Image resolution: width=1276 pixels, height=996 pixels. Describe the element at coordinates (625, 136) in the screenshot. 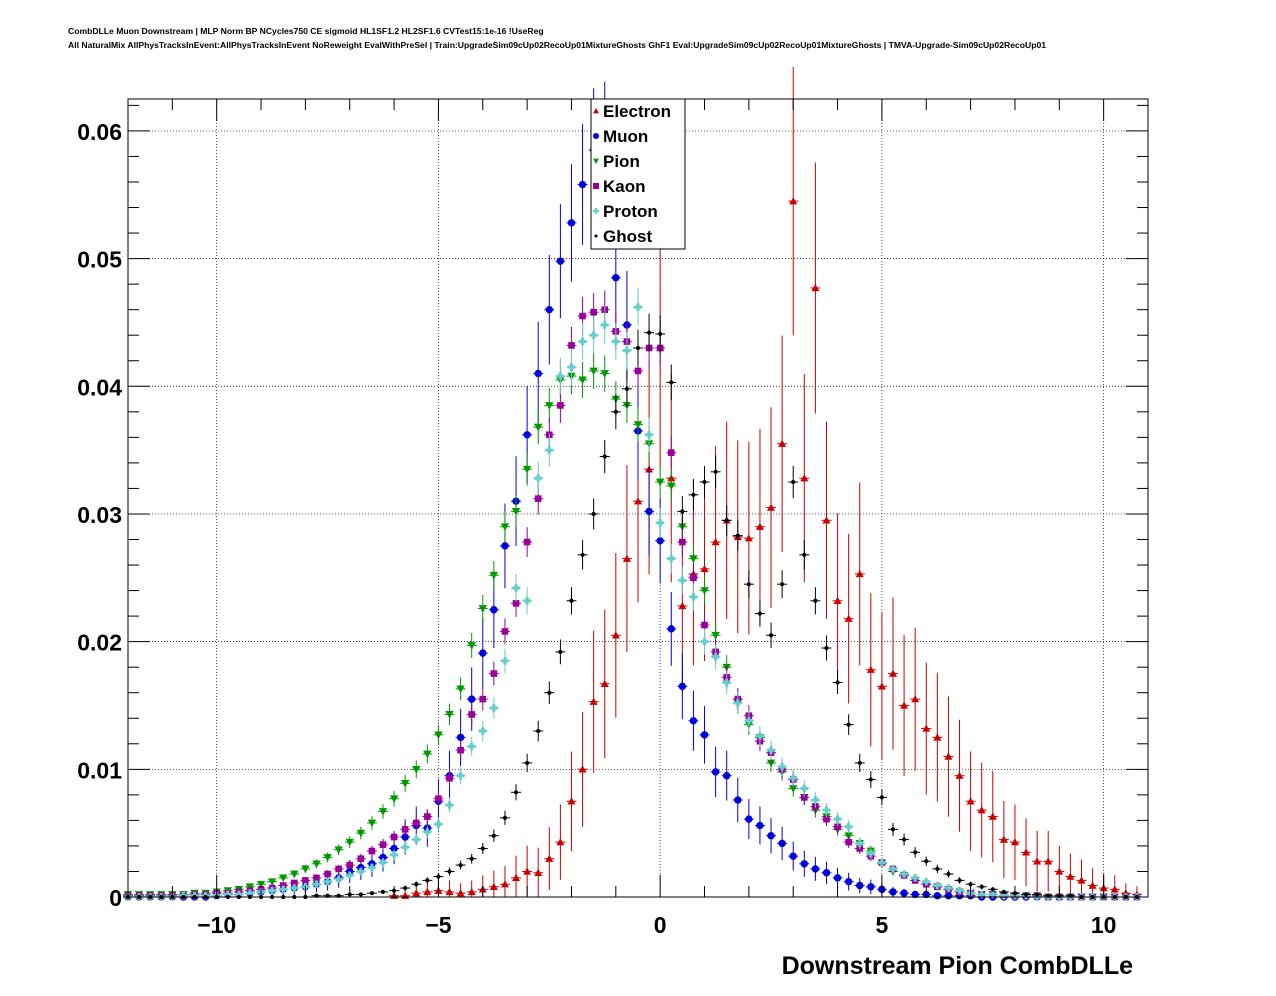

I see `legend-label: Muon` at that location.